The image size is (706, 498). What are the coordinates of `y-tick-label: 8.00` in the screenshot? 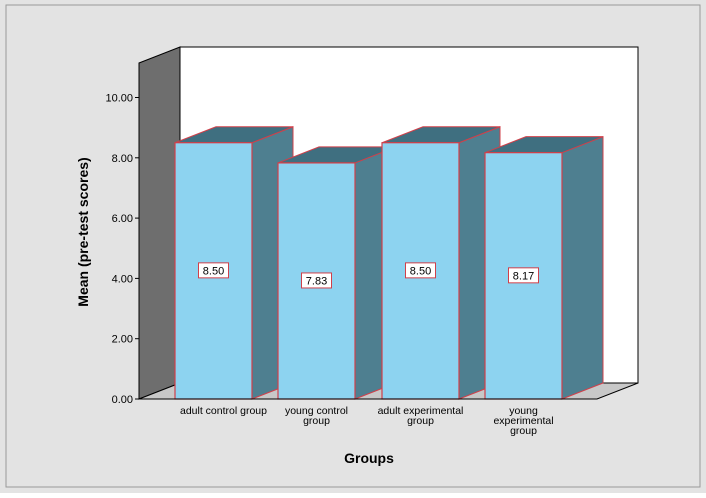 It's located at (122, 159).